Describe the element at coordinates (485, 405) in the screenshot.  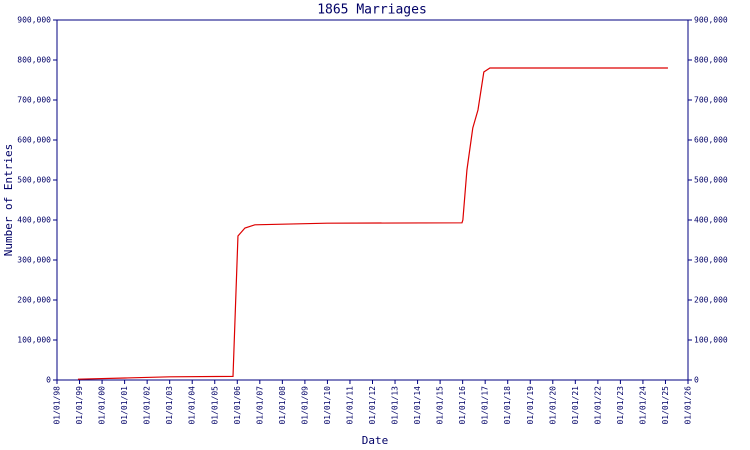
I see `x-tick-label: 01/01/17` at that location.